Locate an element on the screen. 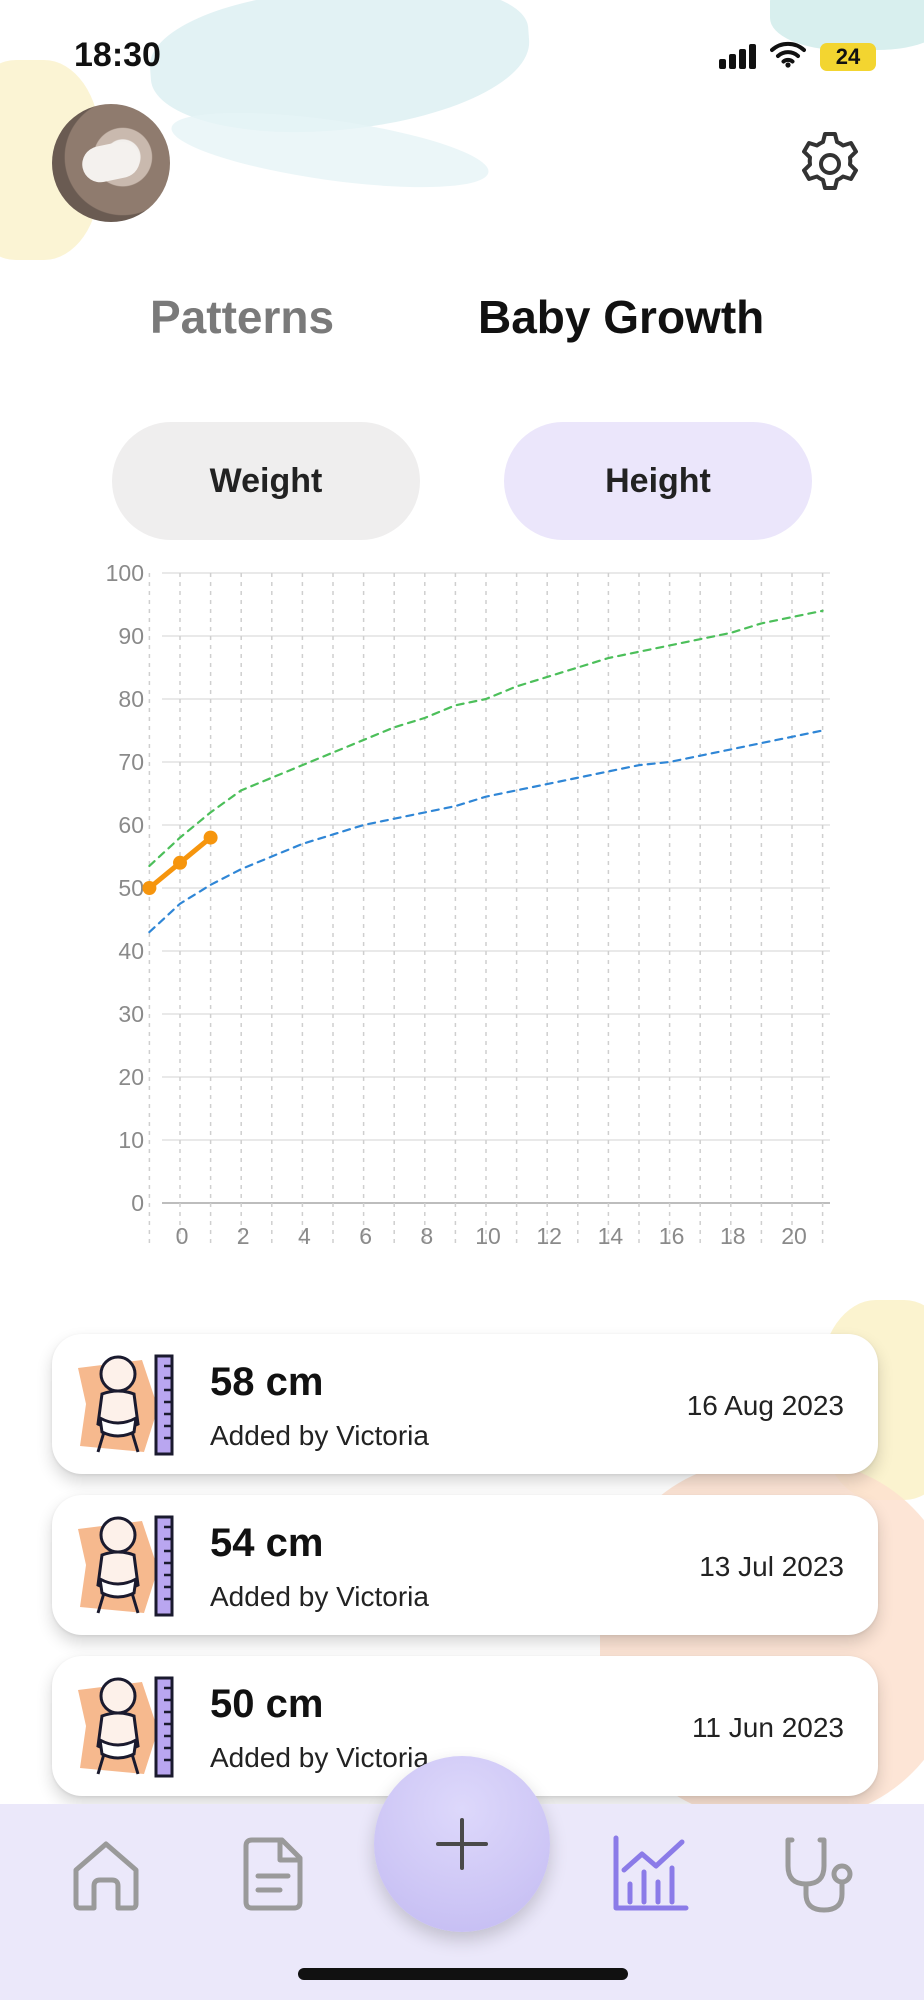 The image size is (924, 2000). settings-button is located at coordinates (830, 164).